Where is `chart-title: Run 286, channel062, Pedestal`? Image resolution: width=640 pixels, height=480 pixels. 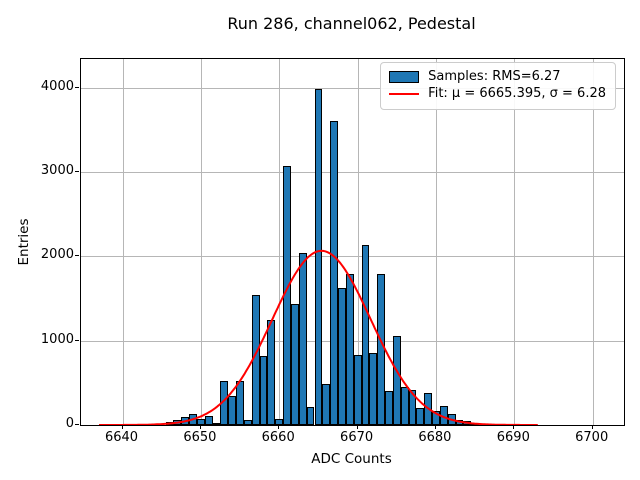 chart-title: Run 286, channel062, Pedestal is located at coordinates (351, 23).